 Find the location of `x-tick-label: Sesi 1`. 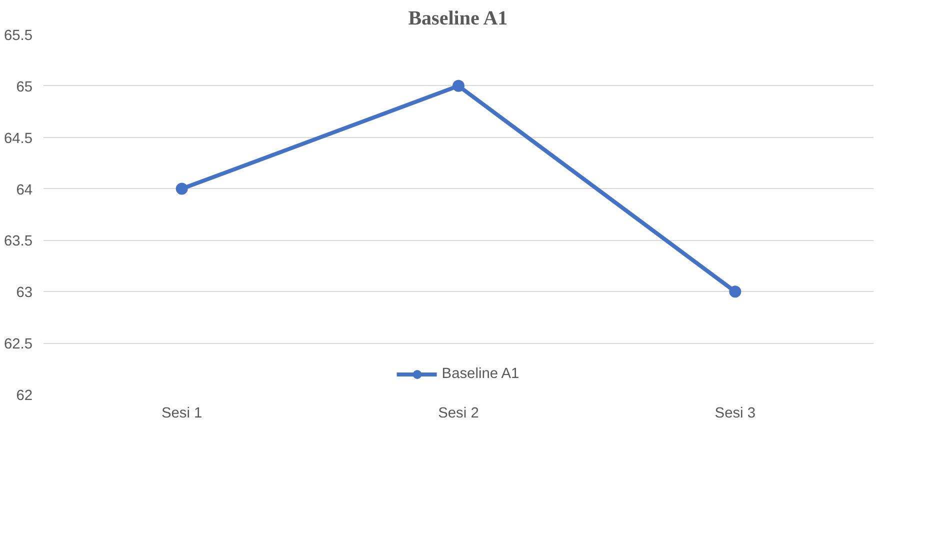

x-tick-label: Sesi 1 is located at coordinates (181, 414).